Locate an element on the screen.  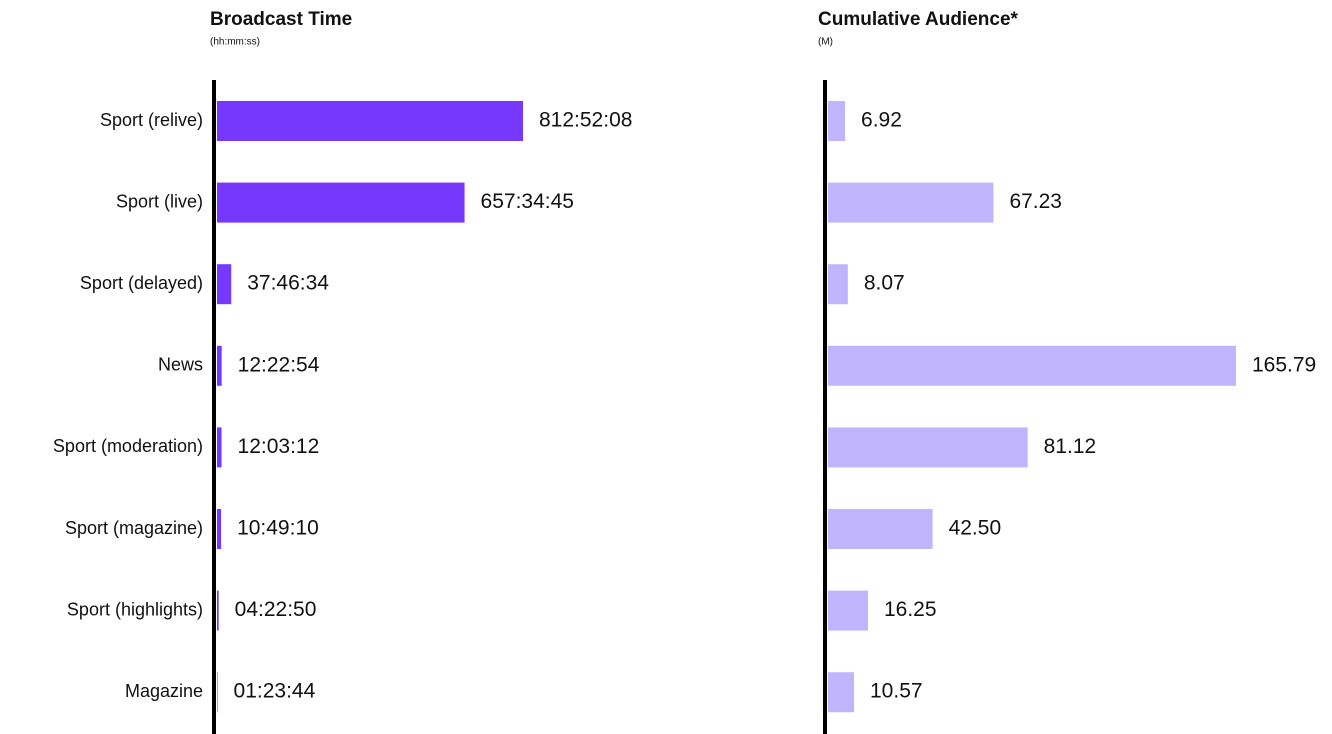
category-label: Sport (delayed) is located at coordinates (141, 283).